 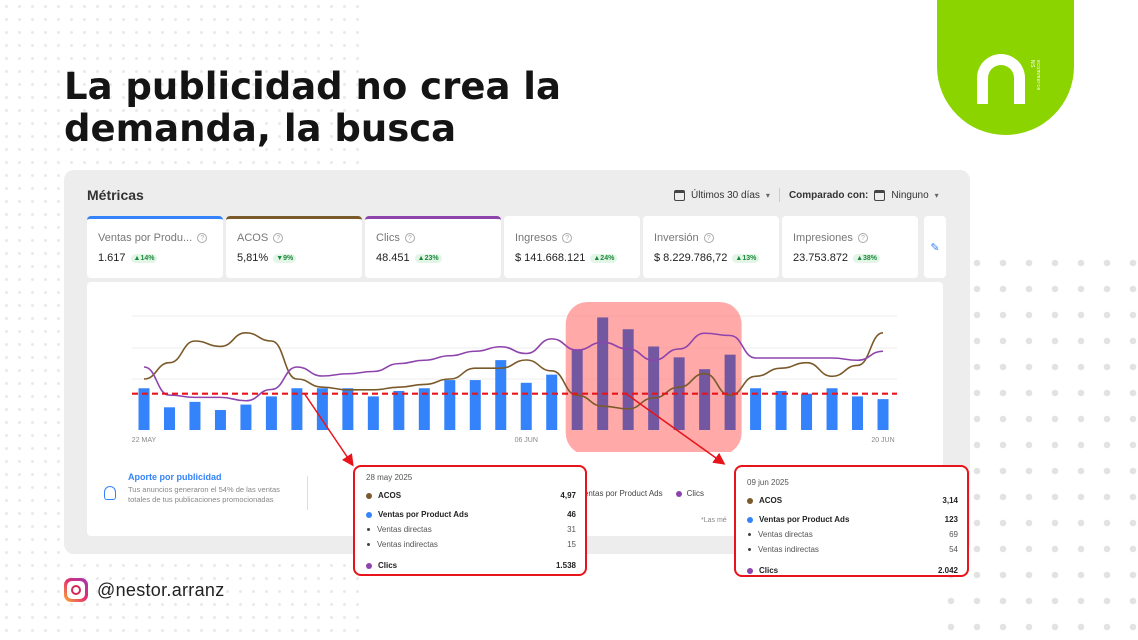 I want to click on row-label: Ventas indirectas, so click(x=407, y=544).